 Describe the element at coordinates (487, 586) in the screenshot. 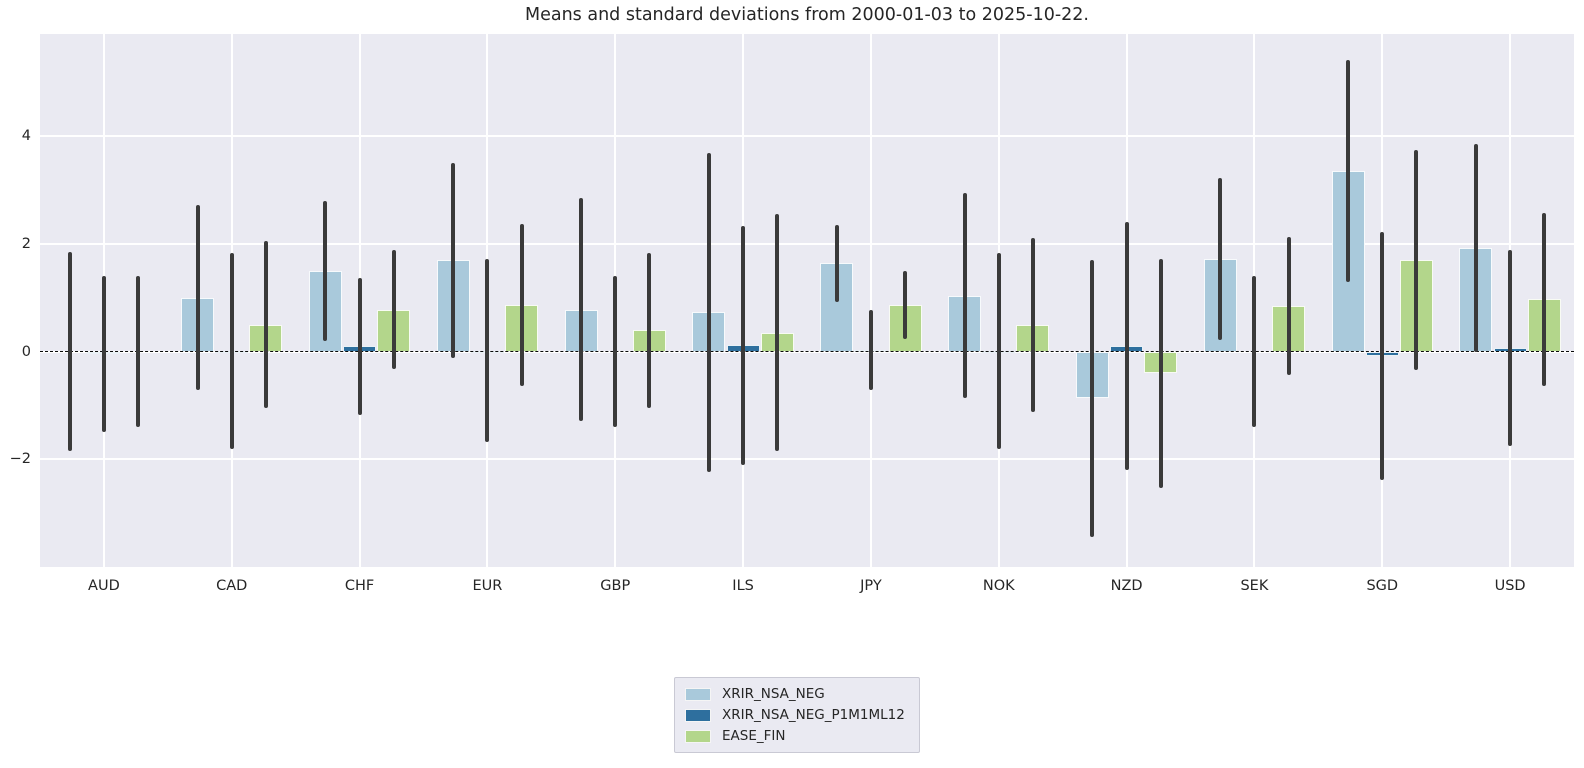

I see `x-tick-label-EUR: EUR` at that location.